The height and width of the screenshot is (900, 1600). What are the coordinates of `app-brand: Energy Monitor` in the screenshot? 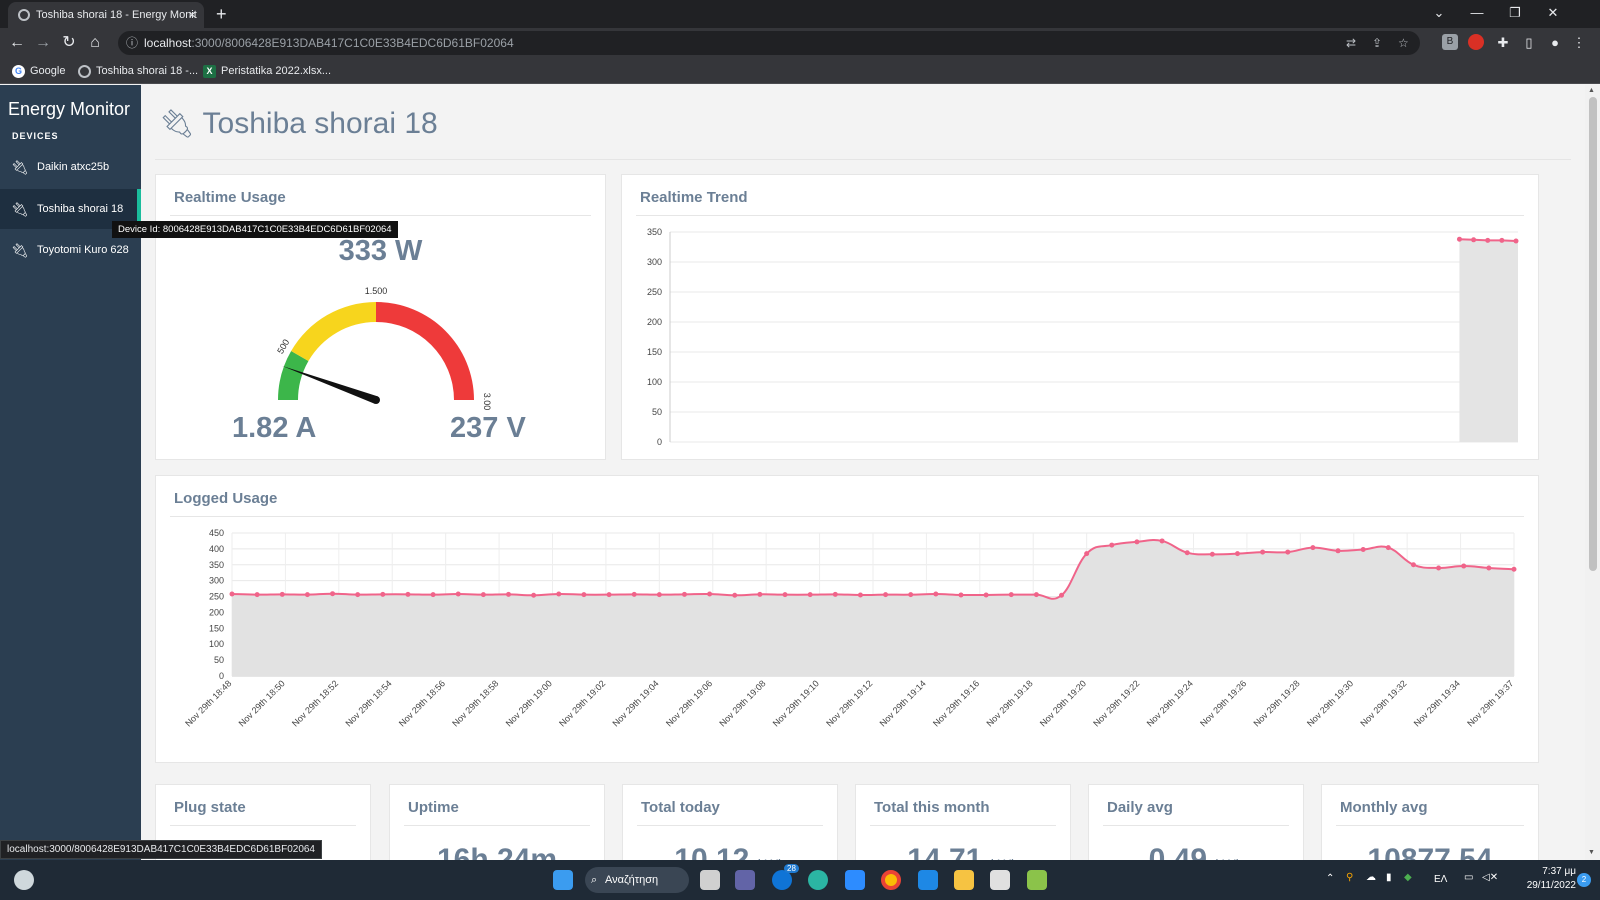 It's located at (69, 109).